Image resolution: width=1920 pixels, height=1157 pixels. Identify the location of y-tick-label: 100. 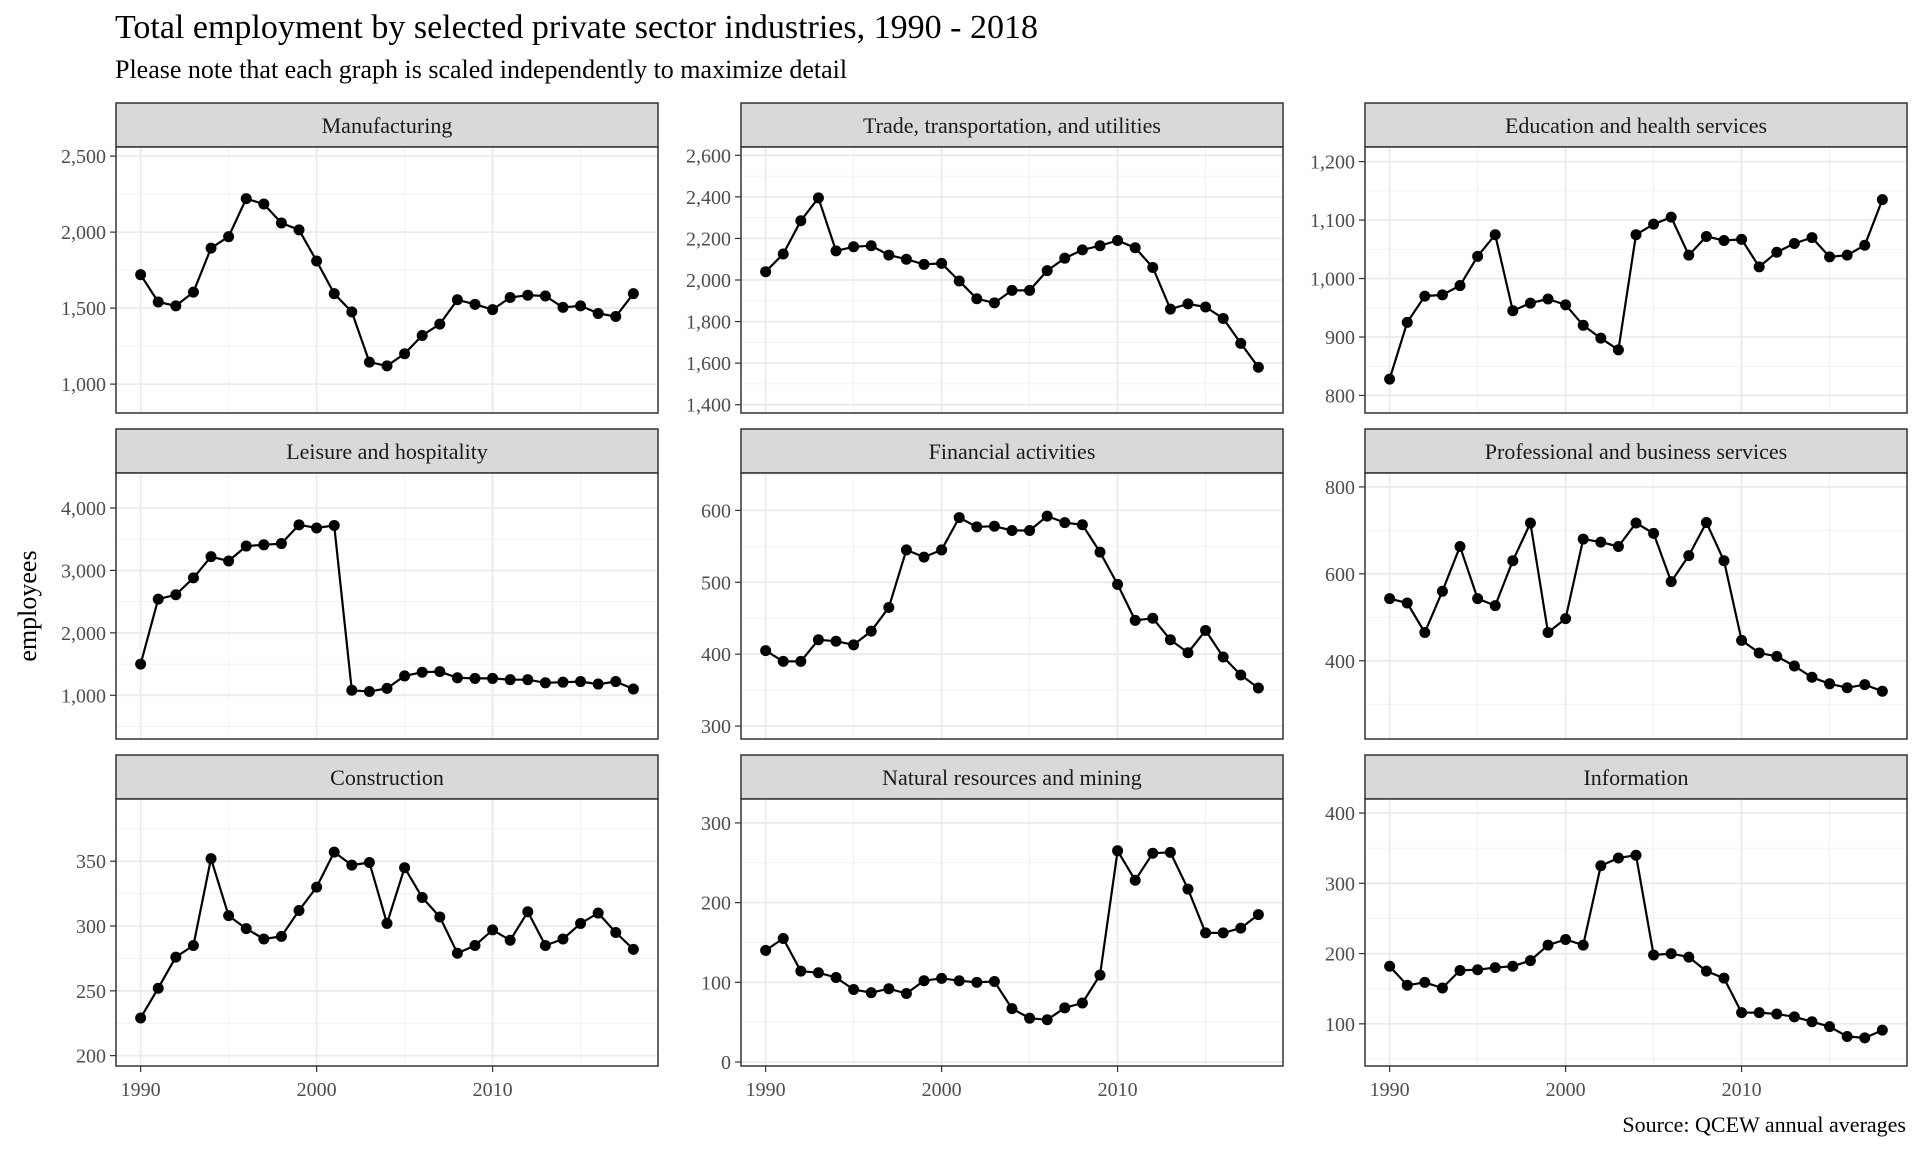
(1340, 1025).